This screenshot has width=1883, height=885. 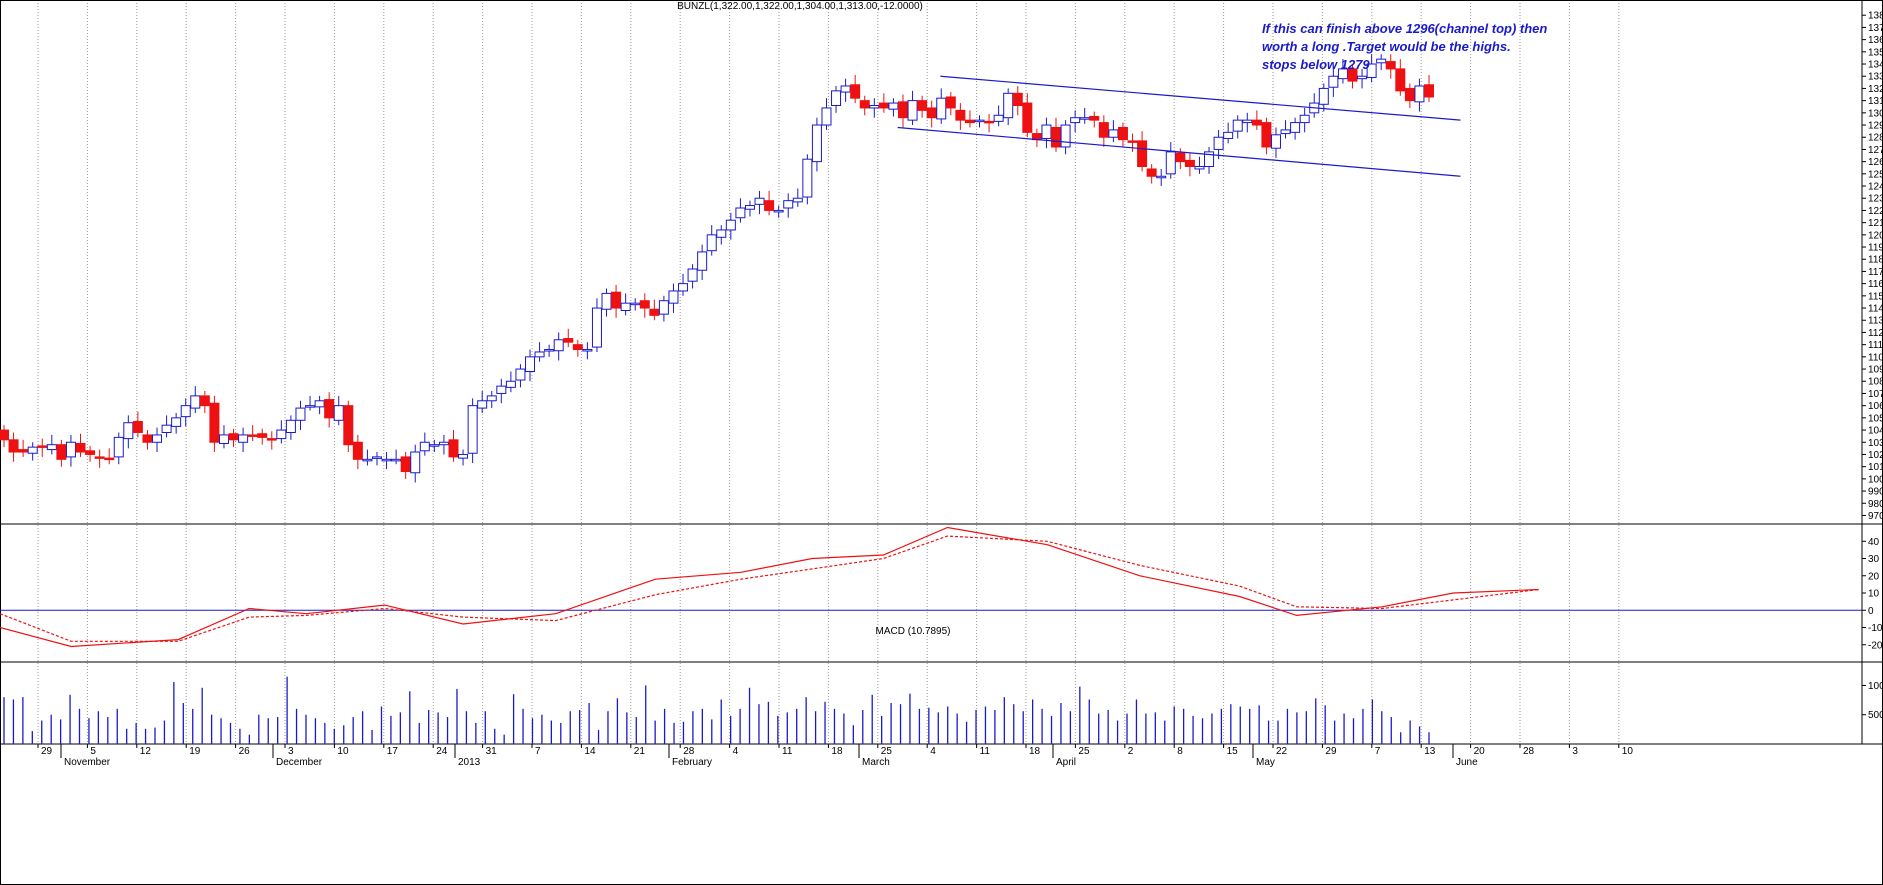 I want to click on date-tick-label: 10, so click(x=343, y=751).